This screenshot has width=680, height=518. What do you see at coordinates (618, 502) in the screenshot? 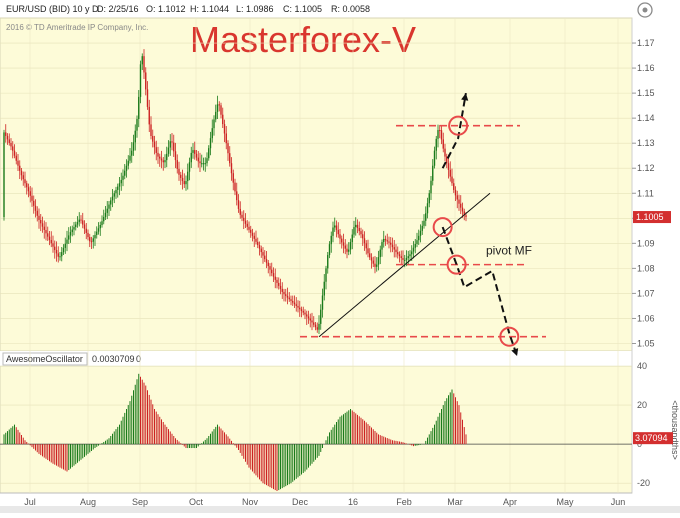
I see `month-label: Jun` at bounding box center [618, 502].